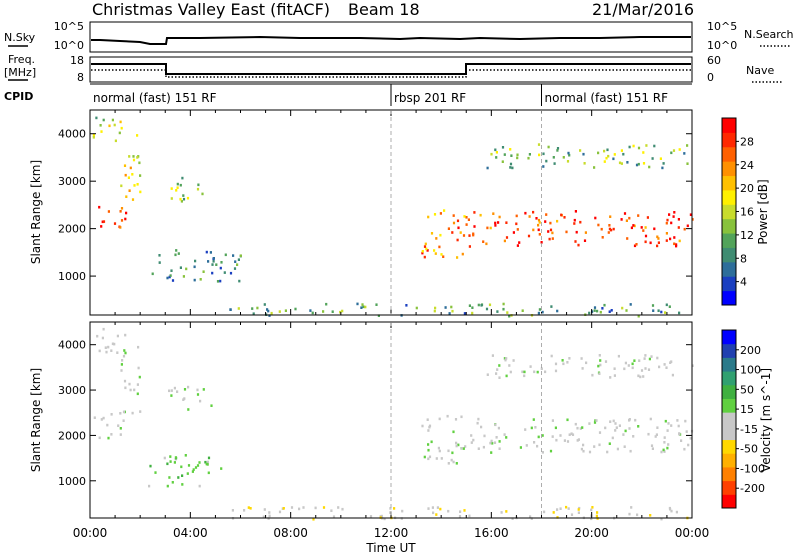  I want to click on nsky-label: N.Sky, so click(20, 37).